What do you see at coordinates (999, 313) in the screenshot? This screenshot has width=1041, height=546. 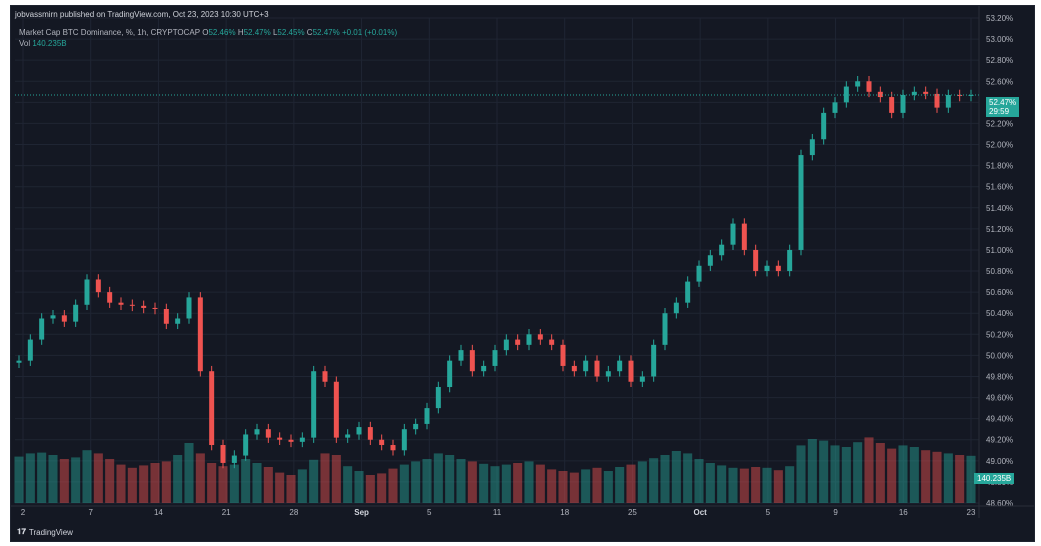 I see `y-tick-label: 50.40%` at bounding box center [999, 313].